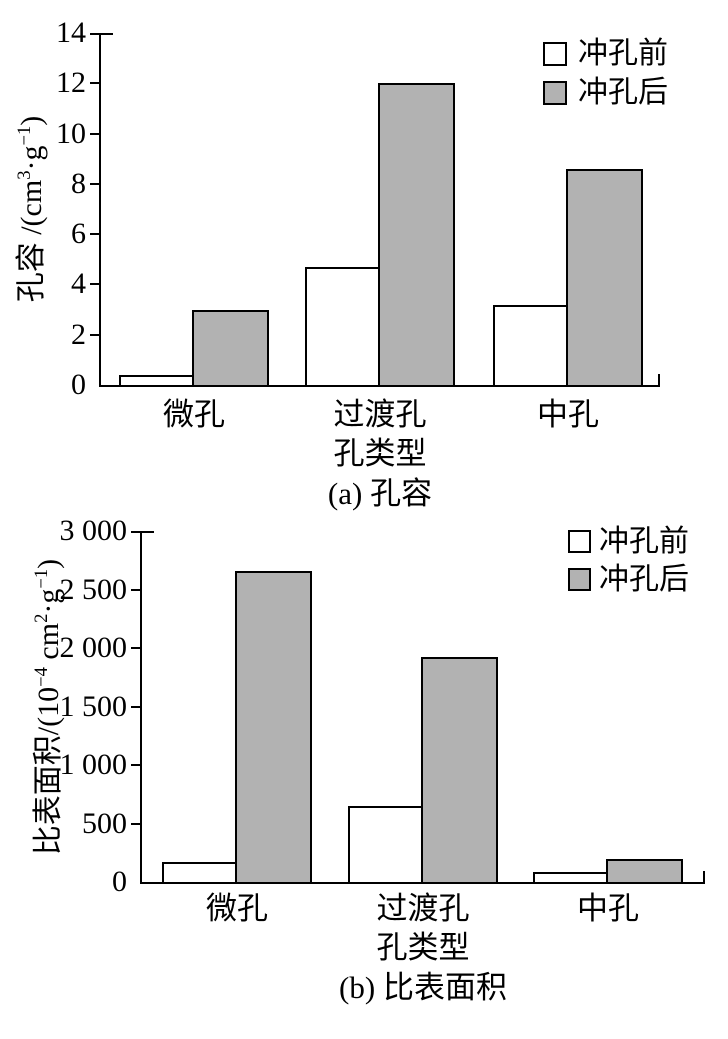 Image resolution: width=728 pixels, height=1039 pixels. Describe the element at coordinates (78, 283) in the screenshot. I see `y-tick-label: 4` at that location.